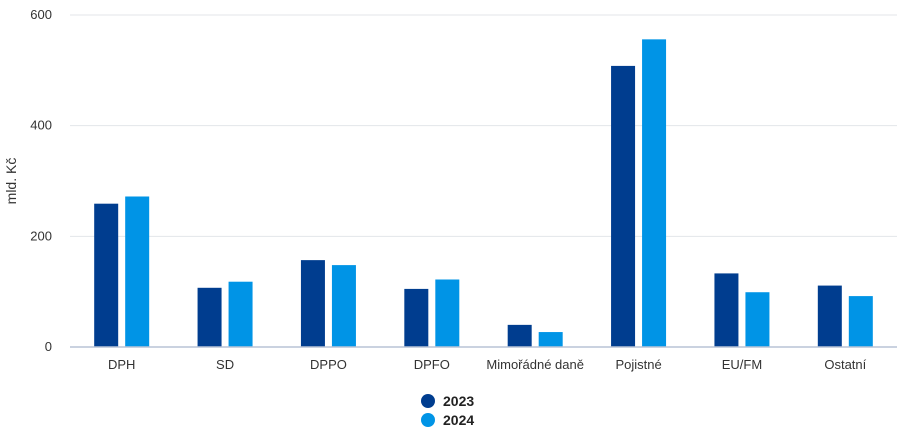  I want to click on y-tick-label: 600, so click(41, 14).